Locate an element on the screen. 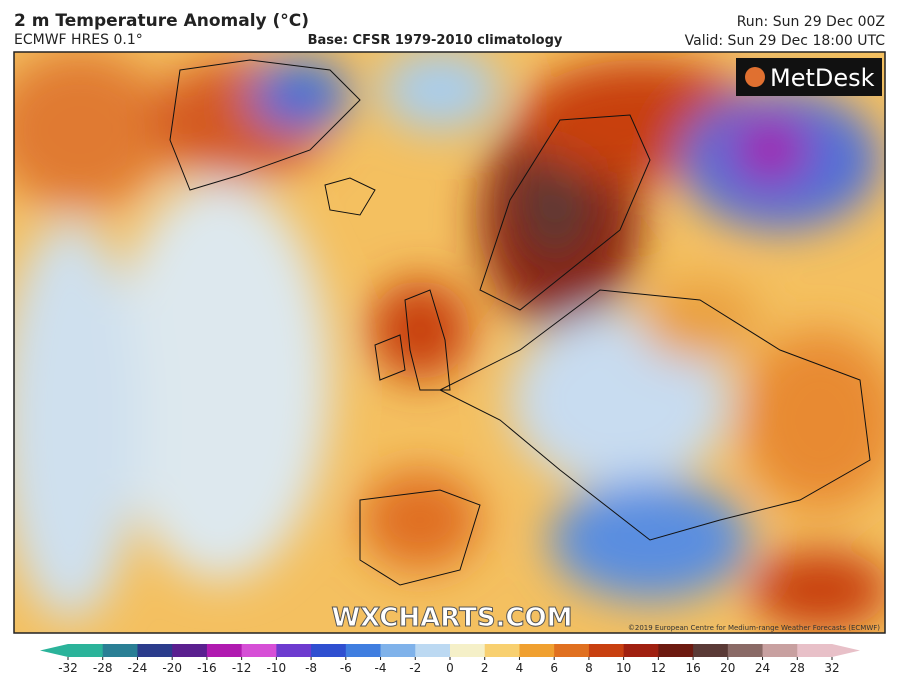 The image size is (900, 693). colorbar-tick-label: 2 is located at coordinates (485, 668).